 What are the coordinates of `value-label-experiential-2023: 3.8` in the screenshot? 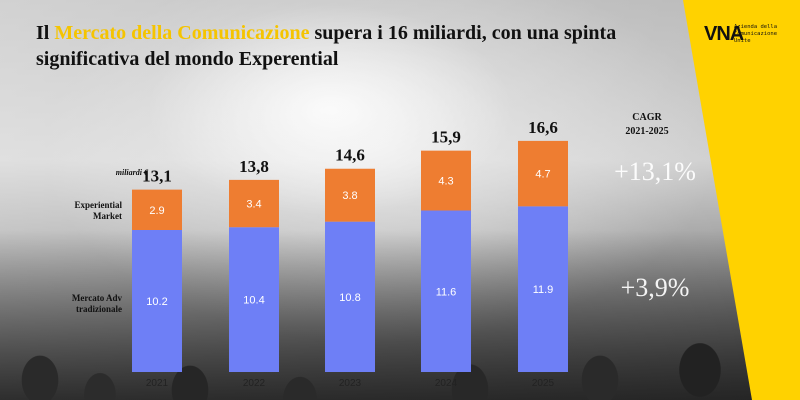 It's located at (349, 196).